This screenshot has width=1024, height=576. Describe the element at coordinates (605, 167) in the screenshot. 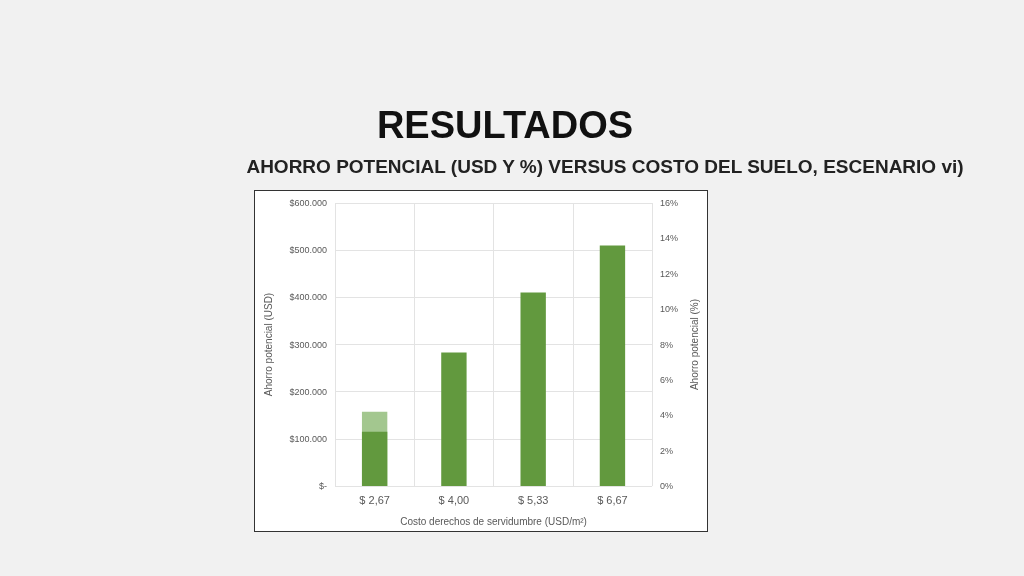

I see `chart-subtitle: AHORRO POTENCIAL (USD Y %) VERSUS COSTO DEL SUELO, ESCENARIO vi)` at that location.